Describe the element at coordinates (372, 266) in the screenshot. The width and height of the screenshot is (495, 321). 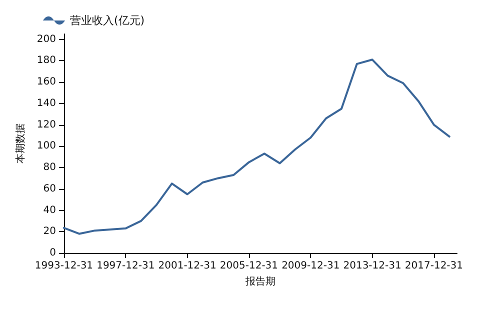
I see `x-tick-label: 2013-12-31` at that location.